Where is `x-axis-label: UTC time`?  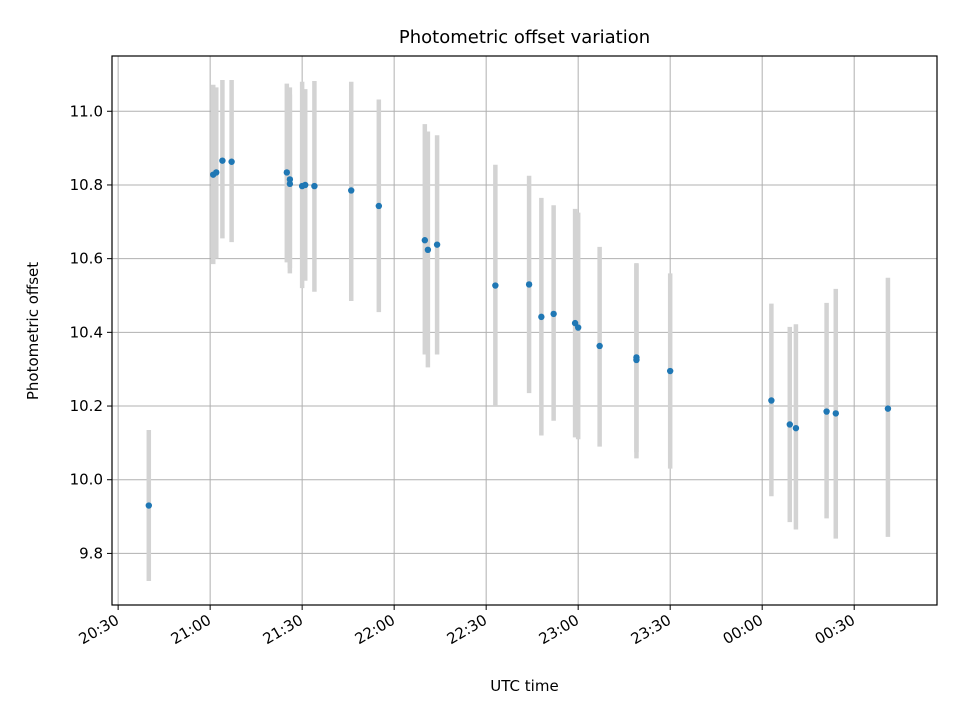 x-axis-label: UTC time is located at coordinates (524, 686).